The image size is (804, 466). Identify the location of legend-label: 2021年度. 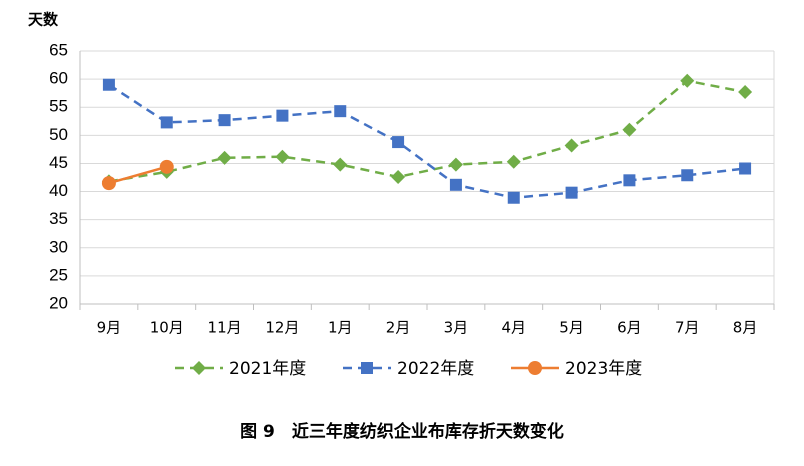
(267, 369).